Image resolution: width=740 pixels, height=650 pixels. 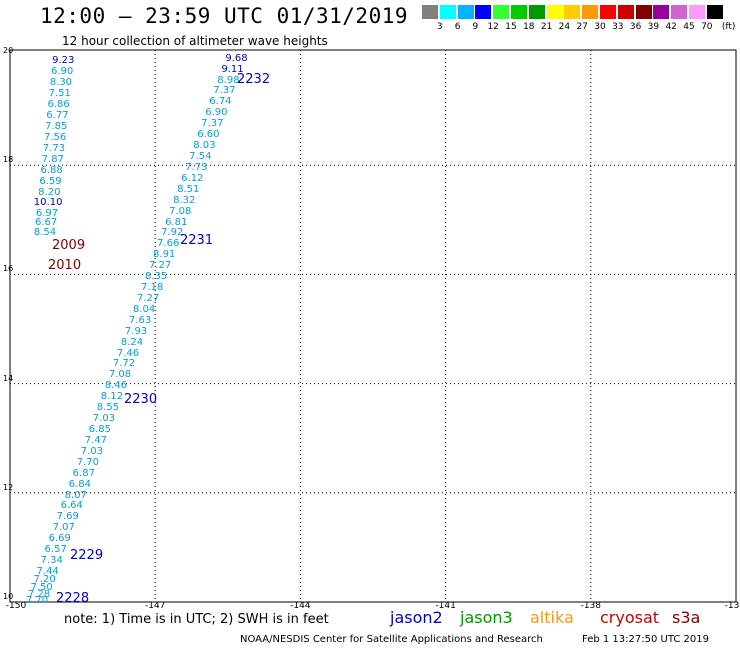 I want to click on wave-height-value: 6.81, so click(x=176, y=222).